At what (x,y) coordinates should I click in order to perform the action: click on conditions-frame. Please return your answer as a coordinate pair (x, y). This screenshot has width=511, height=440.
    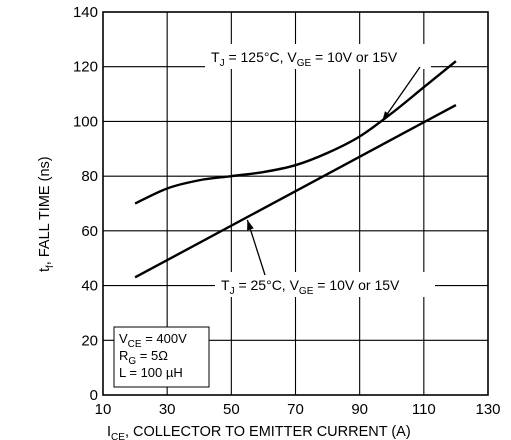
    Looking at the image, I should click on (161, 357).